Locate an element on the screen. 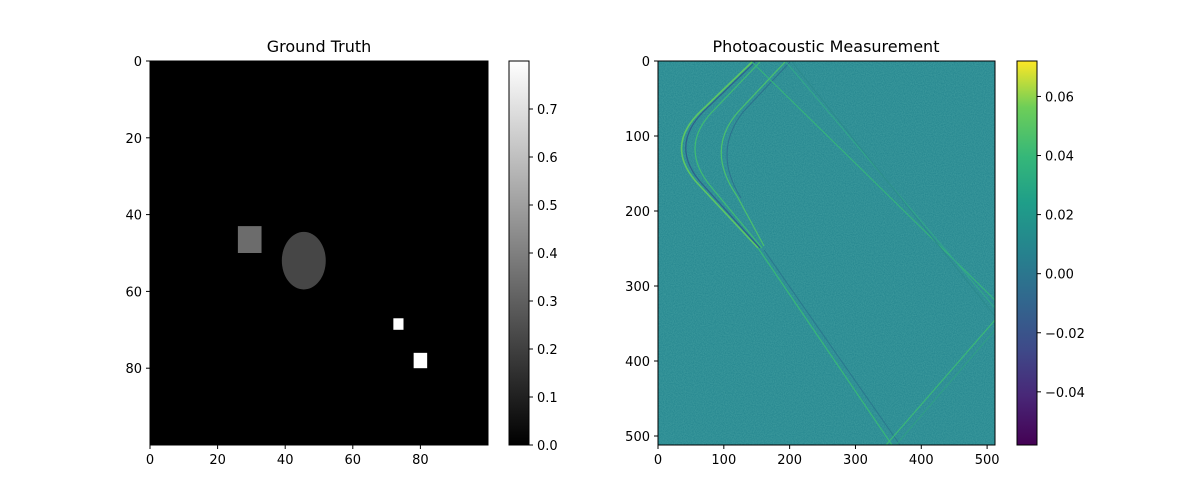 The width and height of the screenshot is (1200, 500). left-colorbar-tick-label: 0.1 is located at coordinates (547, 398).